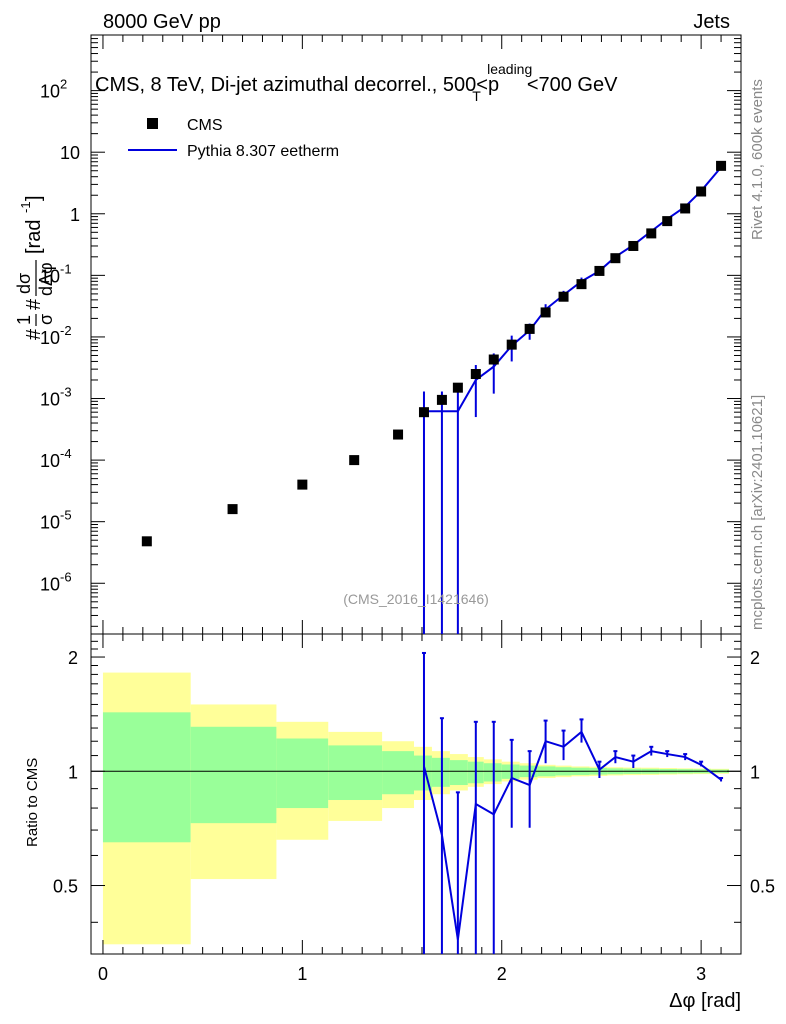  Describe the element at coordinates (152, 123) in the screenshot. I see `legend-cms-marker` at that location.